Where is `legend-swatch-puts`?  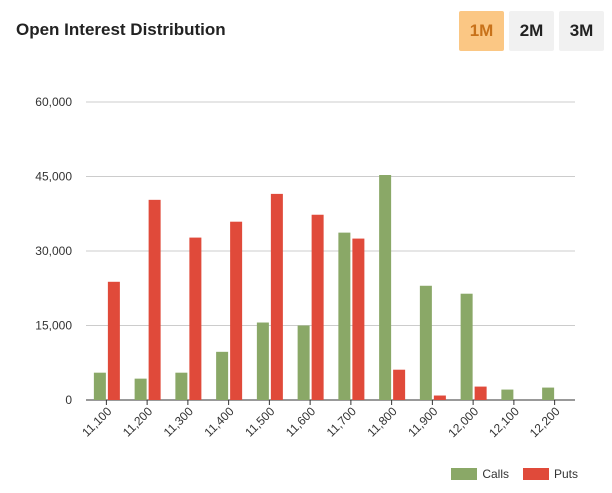 legend-swatch-puts is located at coordinates (535, 474).